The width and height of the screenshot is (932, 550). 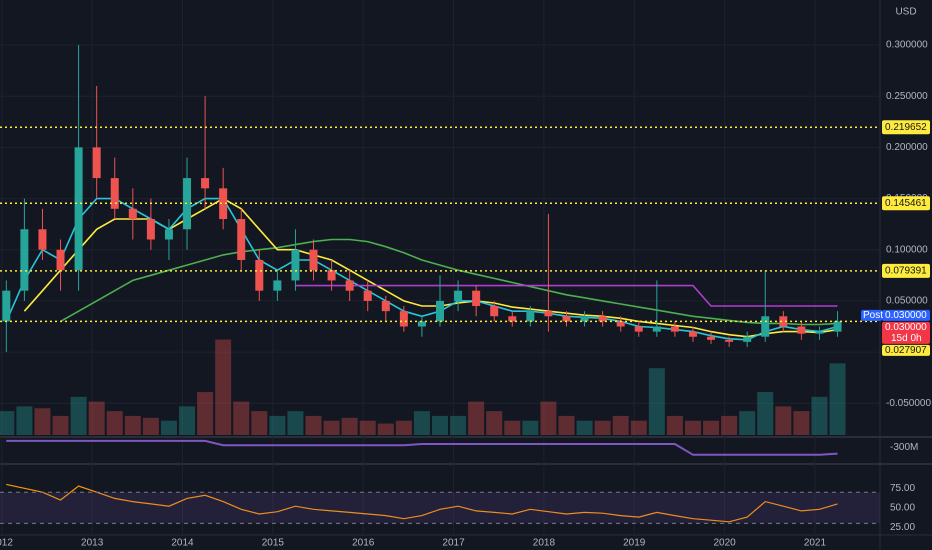 What do you see at coordinates (906, 338) in the screenshot?
I see `price-tag-sub: 15d 0h` at bounding box center [906, 338].